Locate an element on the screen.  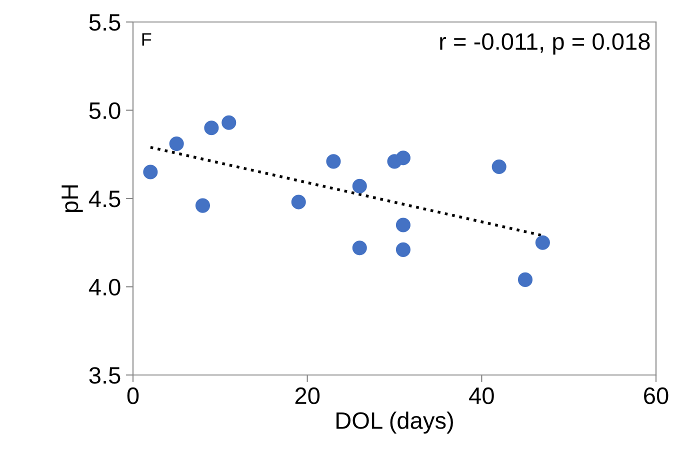
x-axis-title: DOL (days) is located at coordinates (394, 423).